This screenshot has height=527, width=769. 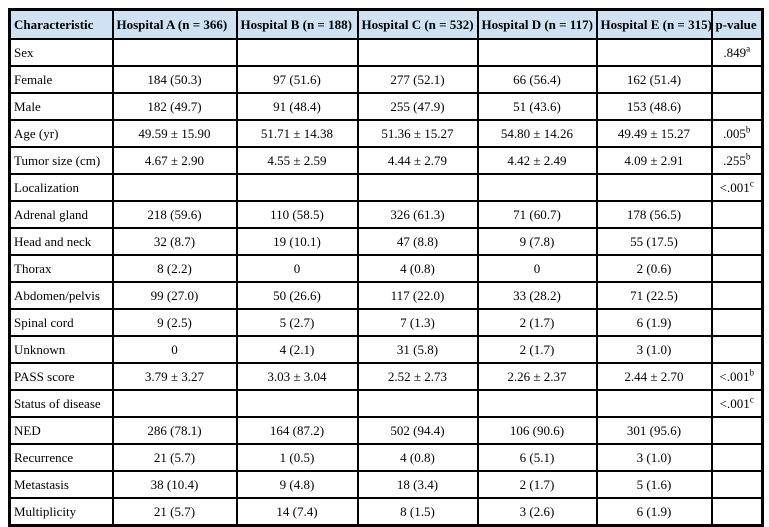 I want to click on value-cell: 255 (47.9), so click(x=417, y=106).